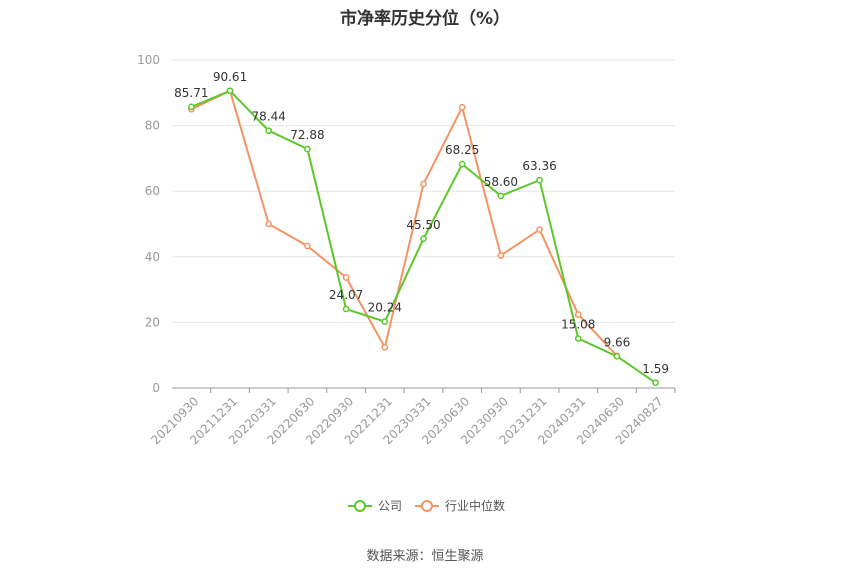 Image resolution: width=850 pixels, height=575 pixels. I want to click on legend-label: 公司, so click(390, 506).